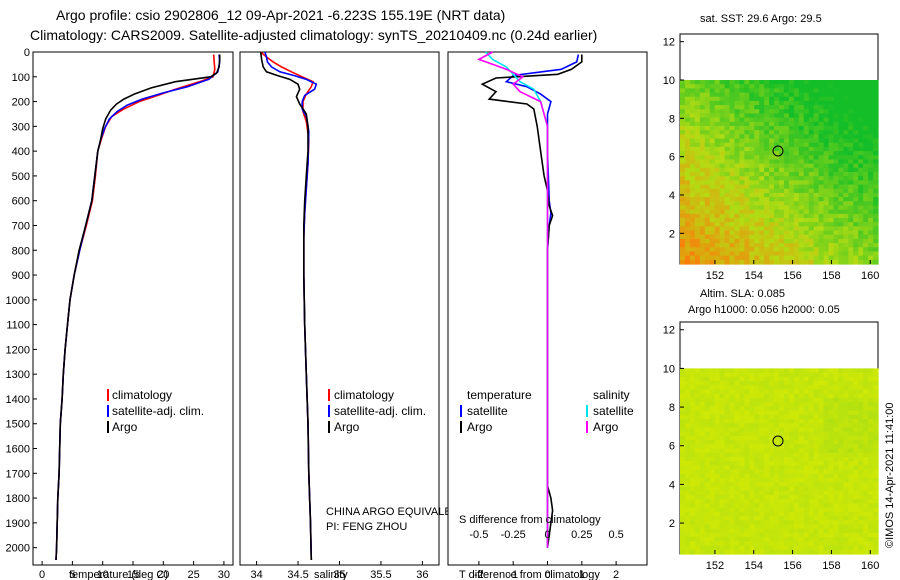 This screenshot has width=900, height=580. I want to click on difference-x-tick-label: -2, so click(479, 574).